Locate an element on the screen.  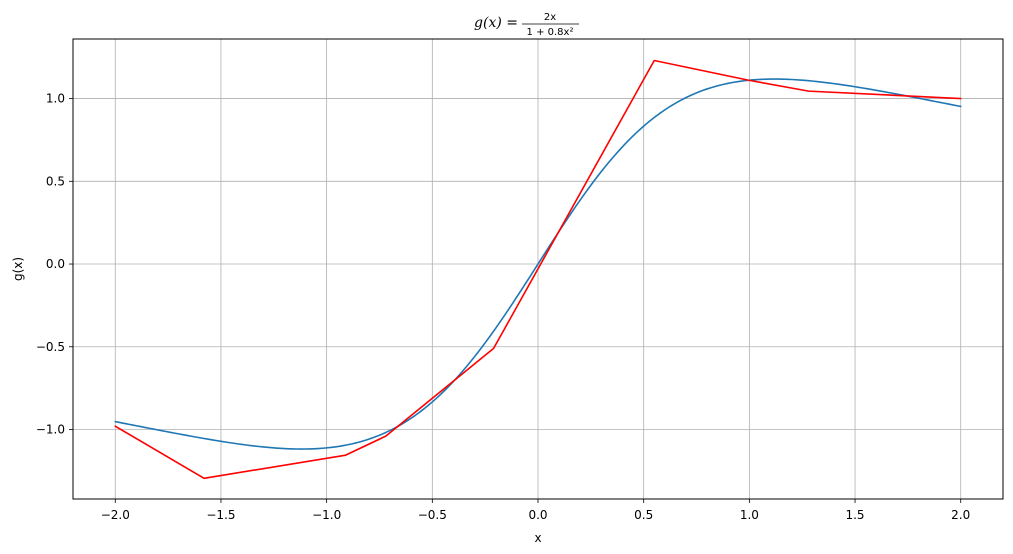
x-tick-label: 2.0 is located at coordinates (960, 515).